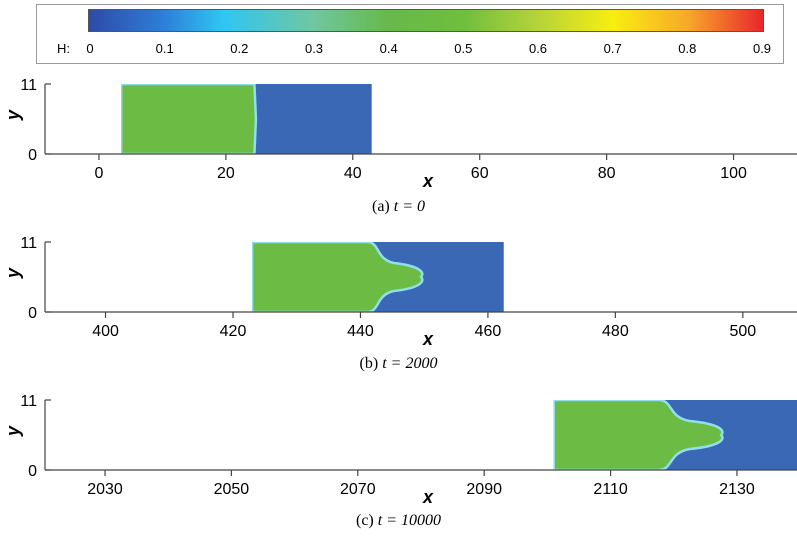  Describe the element at coordinates (426, 20) in the screenshot. I see `colorbar-gradient` at that location.